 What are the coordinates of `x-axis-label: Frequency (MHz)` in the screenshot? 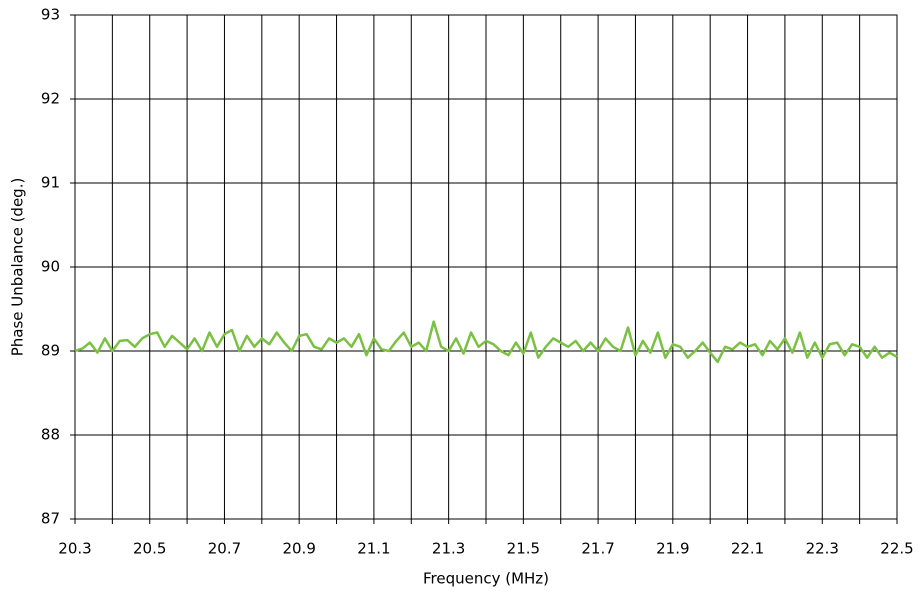 It's located at (486, 579).